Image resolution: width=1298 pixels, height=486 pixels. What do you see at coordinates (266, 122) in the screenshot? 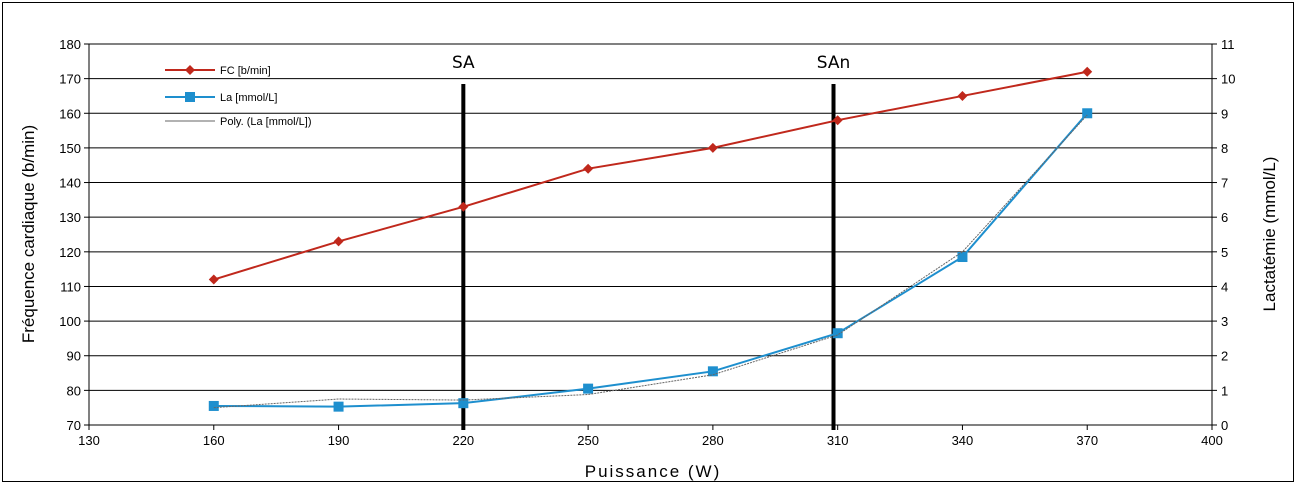
I see `legend-label-2: Poly. (La [mmol/L])` at bounding box center [266, 122].